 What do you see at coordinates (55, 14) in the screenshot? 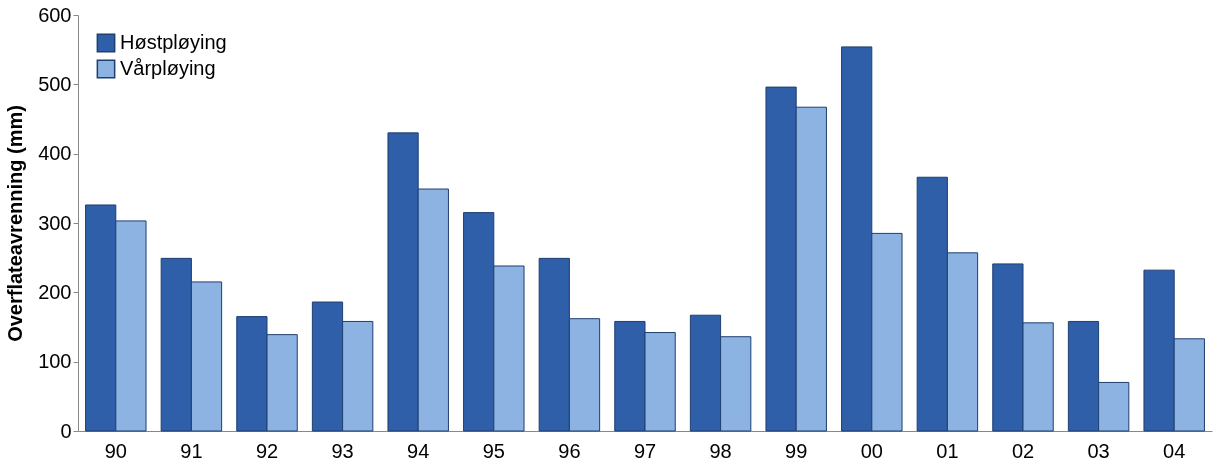
I see `y-tick-label: 600` at bounding box center [55, 14].